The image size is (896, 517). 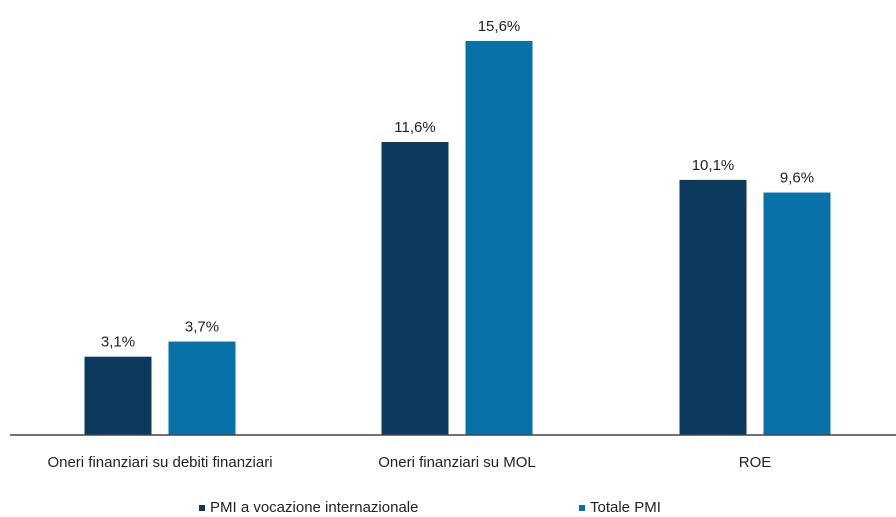 What do you see at coordinates (713, 307) in the screenshot?
I see `bar-s0-c2` at bounding box center [713, 307].